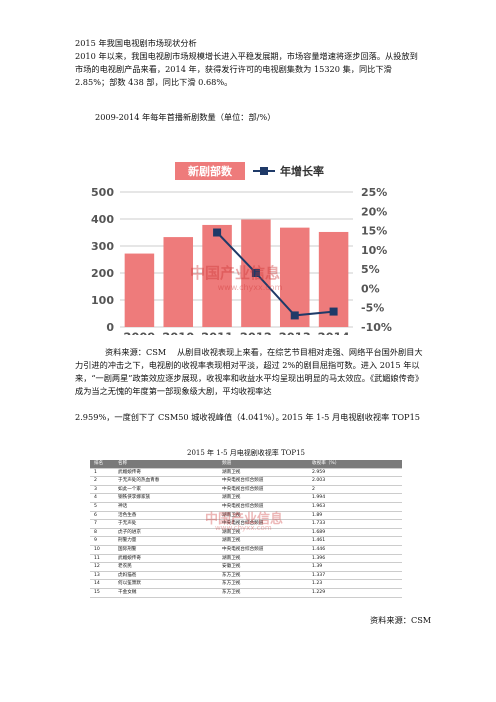 The width and height of the screenshot is (496, 702). Describe the element at coordinates (317, 584) in the screenshot. I see `table-cell: 1.23` at that location.